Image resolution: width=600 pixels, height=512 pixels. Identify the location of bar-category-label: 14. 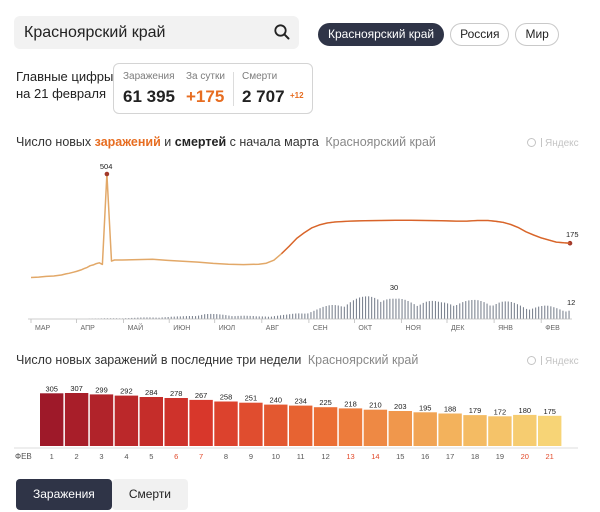
(375, 456).